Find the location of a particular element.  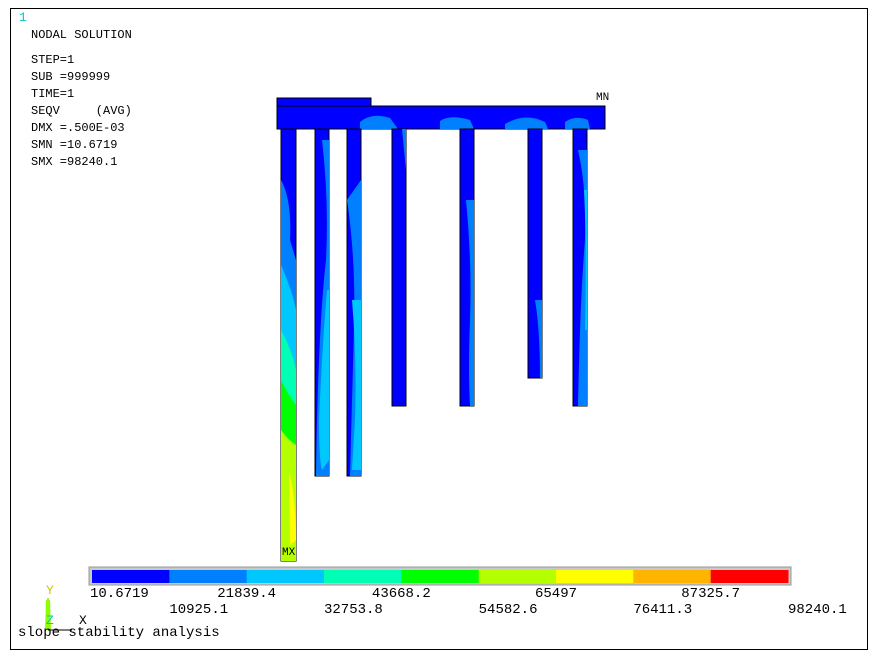

substep-label: SUB =999999 is located at coordinates (71, 77).